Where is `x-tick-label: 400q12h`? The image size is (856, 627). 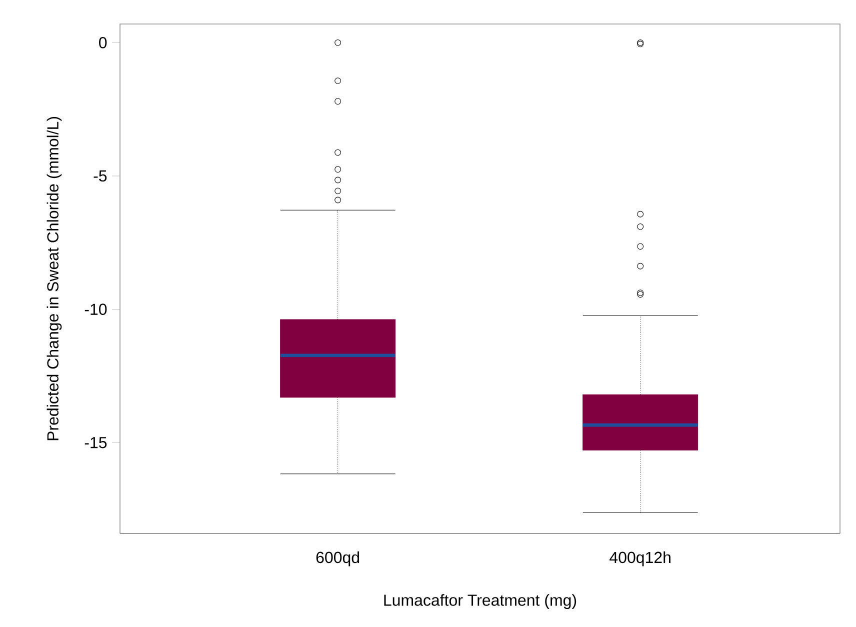
x-tick-label: 400q12h is located at coordinates (640, 559).